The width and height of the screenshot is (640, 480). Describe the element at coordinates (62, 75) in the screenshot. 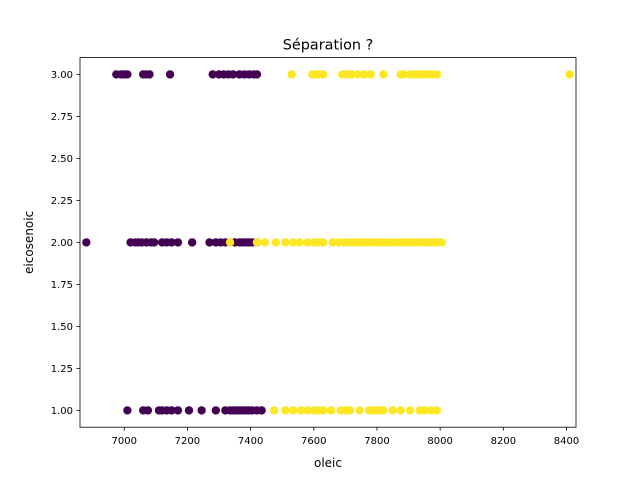

I see `y-tick-label: 3.00` at that location.